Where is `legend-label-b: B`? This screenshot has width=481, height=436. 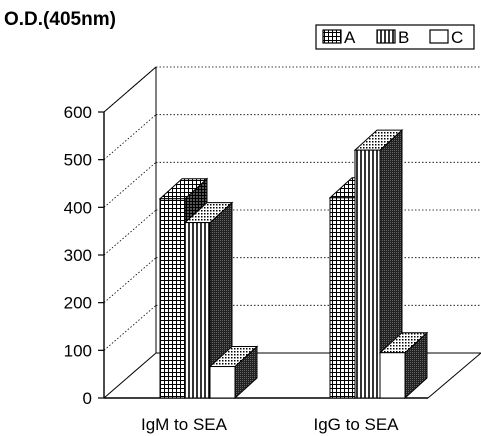
legend-label-b: B is located at coordinates (403, 37).